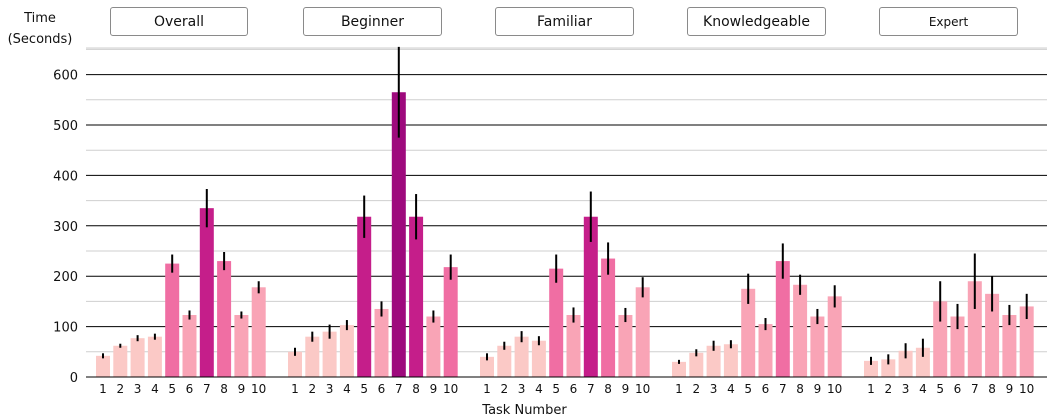 The height and width of the screenshot is (420, 1049). I want to click on y-tick-label: 500, so click(65, 126).